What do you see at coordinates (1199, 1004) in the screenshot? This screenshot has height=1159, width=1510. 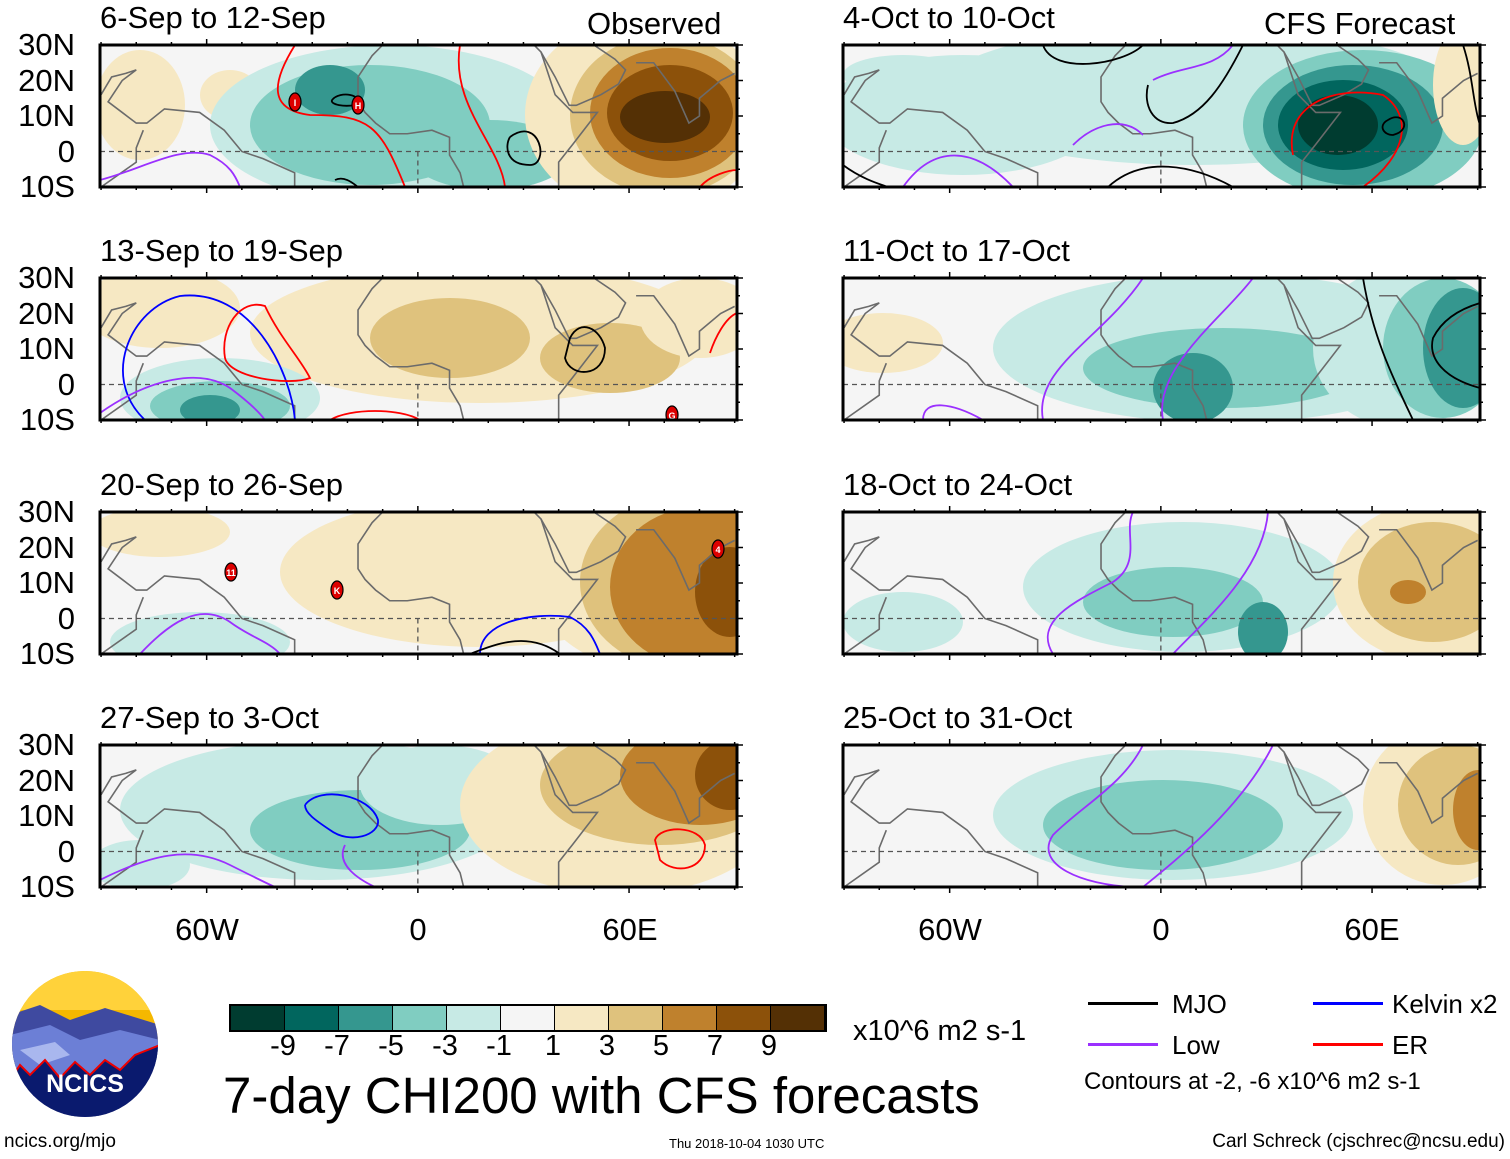 I see `legend-mjo-label: MJO` at bounding box center [1199, 1004].